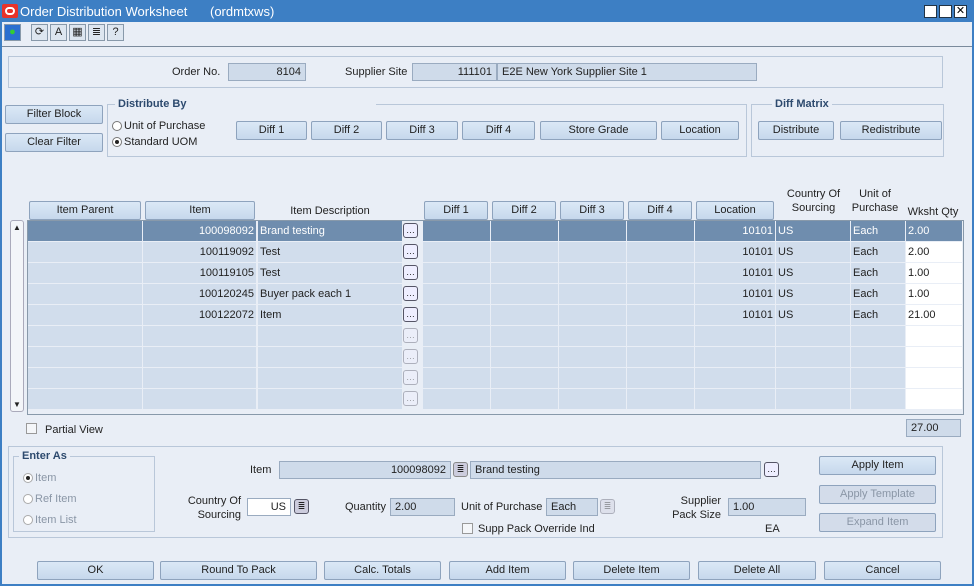 The width and height of the screenshot is (974, 586). What do you see at coordinates (507, 570) in the screenshot?
I see `add-item-button: Add Item` at bounding box center [507, 570].